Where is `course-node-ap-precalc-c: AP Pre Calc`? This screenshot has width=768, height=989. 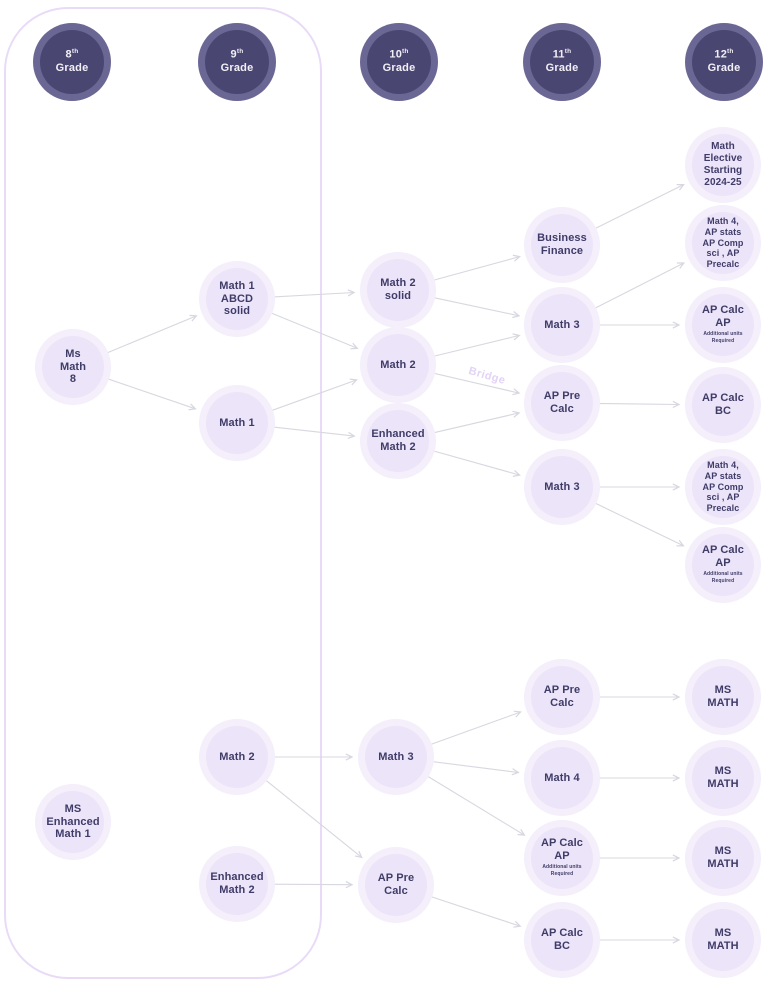
course-node-ap-precalc-c: AP Pre Calc is located at coordinates (562, 697).